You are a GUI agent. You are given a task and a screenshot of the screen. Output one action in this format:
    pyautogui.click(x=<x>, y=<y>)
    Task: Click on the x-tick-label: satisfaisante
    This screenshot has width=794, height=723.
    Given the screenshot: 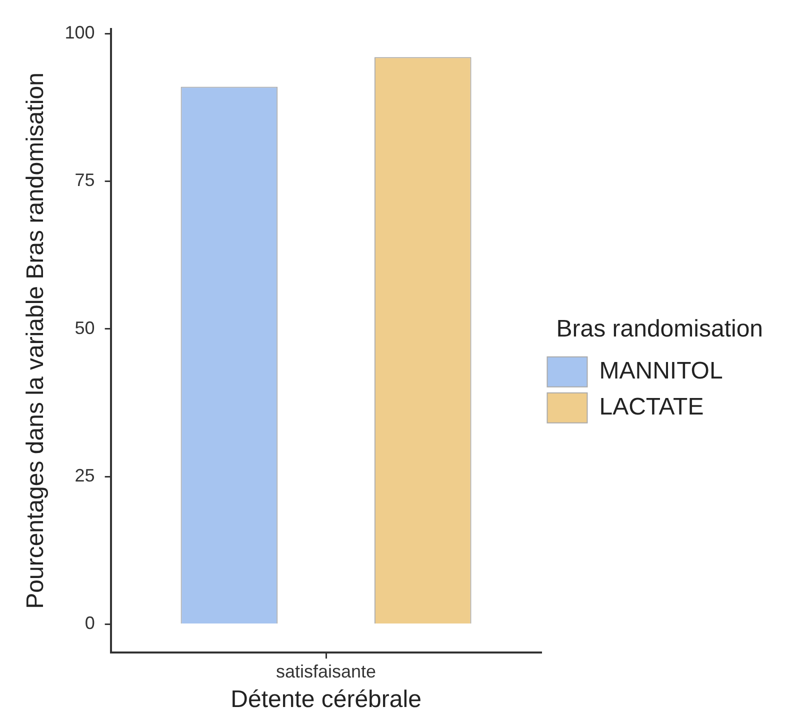 What is the action you would take?
    pyautogui.click(x=326, y=671)
    